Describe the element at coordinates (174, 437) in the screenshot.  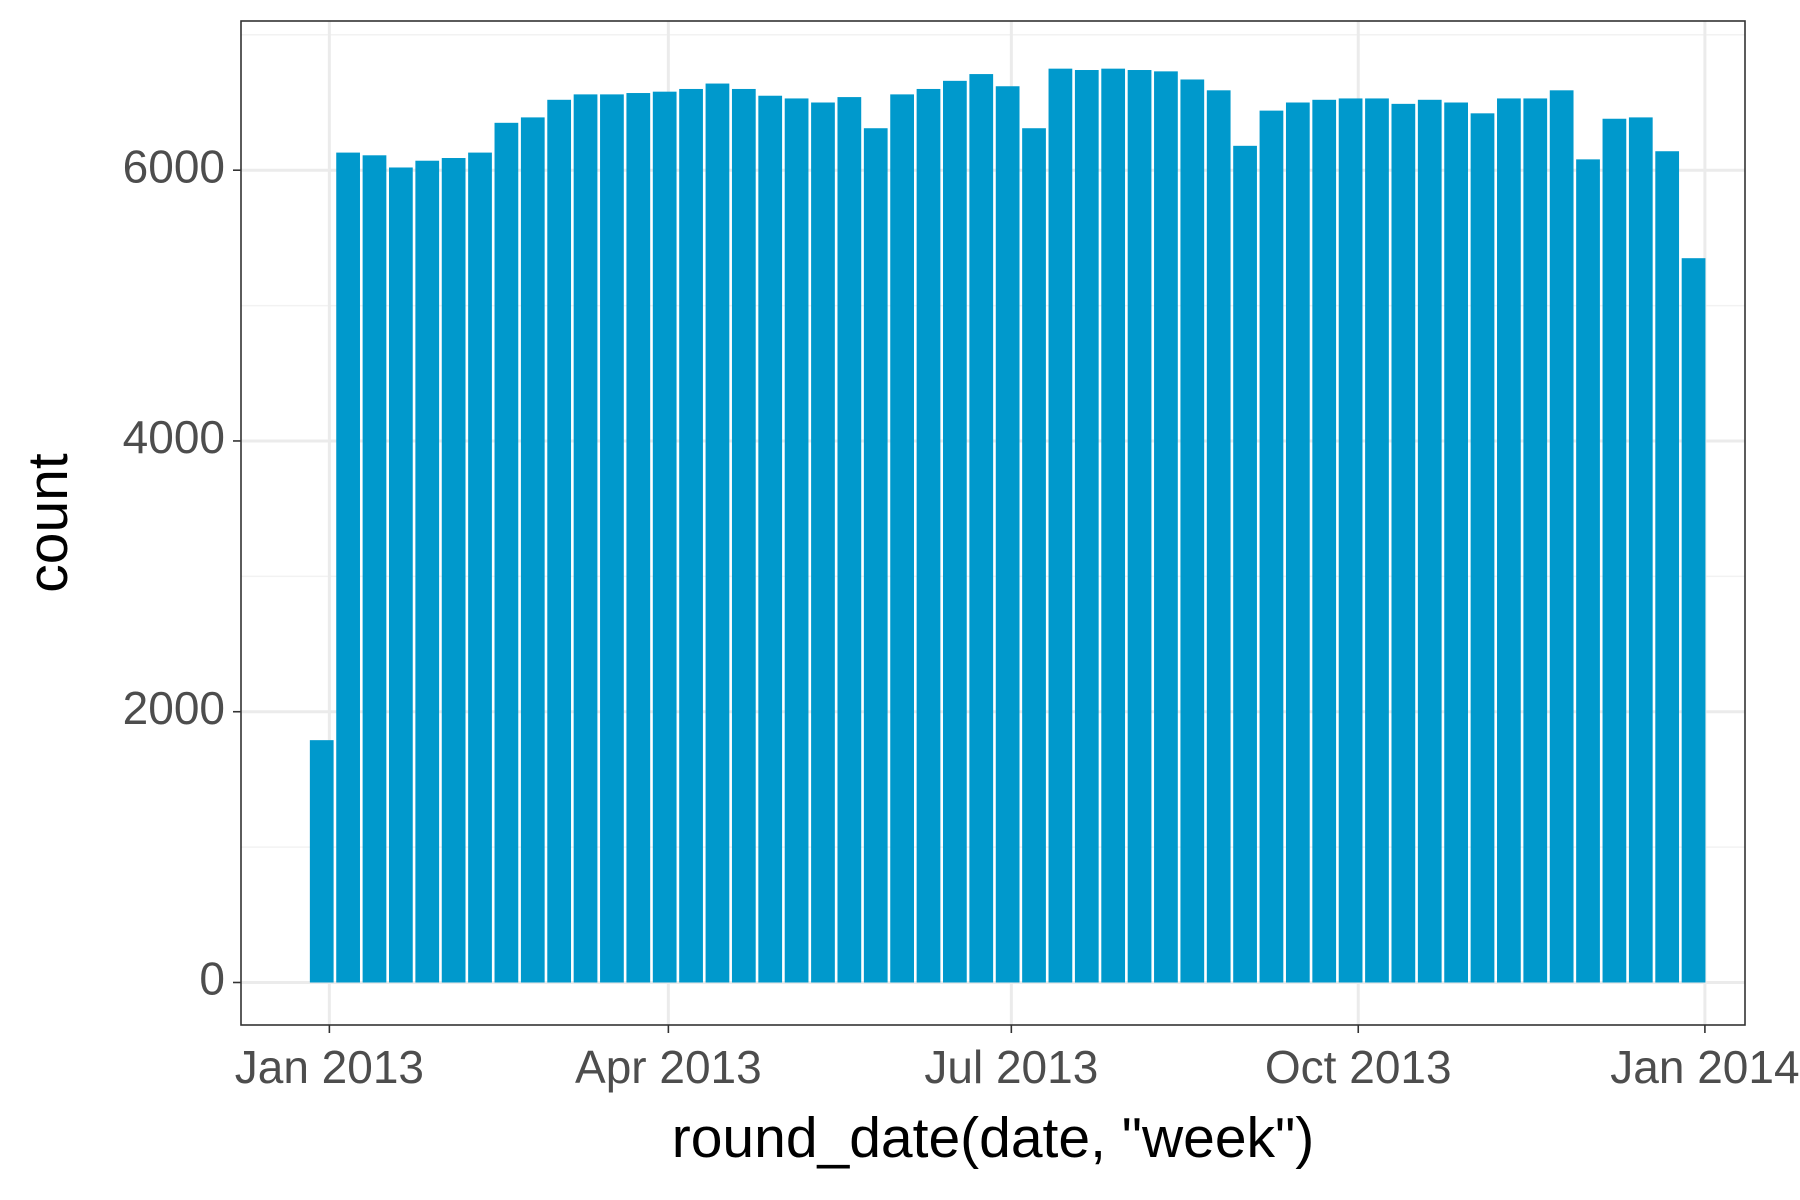
I see `y-tick-label: 4000` at that location.